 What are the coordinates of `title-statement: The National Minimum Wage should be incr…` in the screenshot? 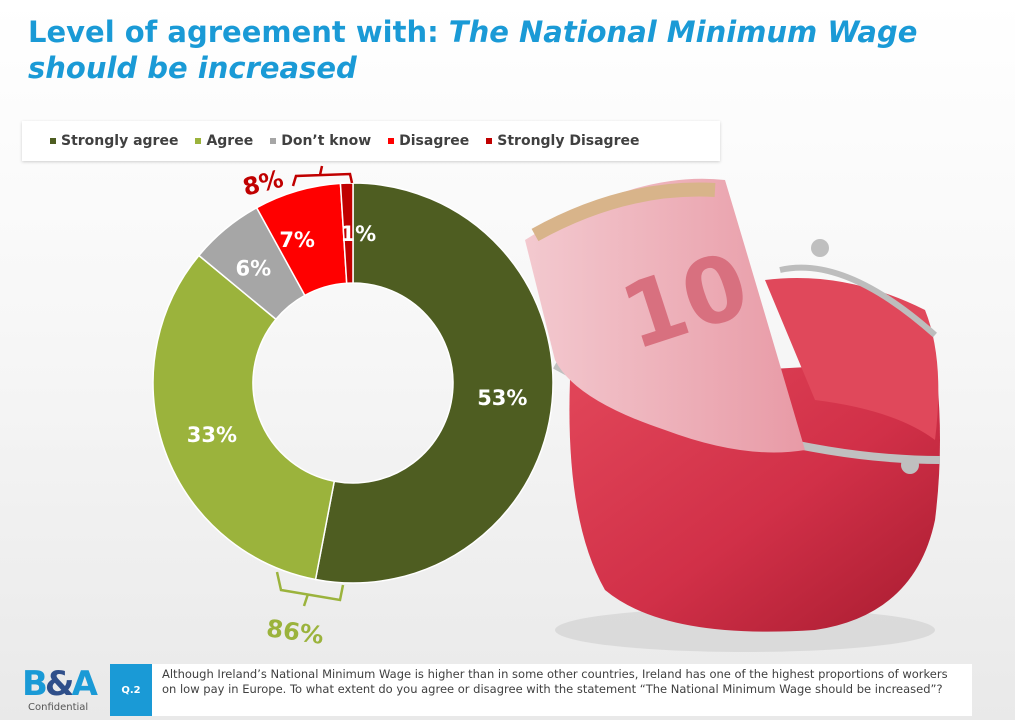 It's located at (473, 50).